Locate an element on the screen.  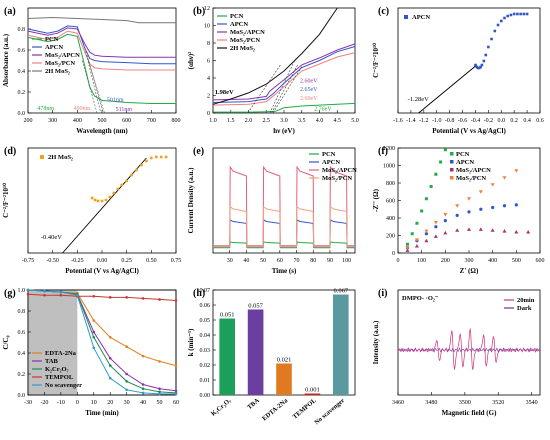
y-axis-label: Absorbance (a.u.) is located at coordinates (6, 60).